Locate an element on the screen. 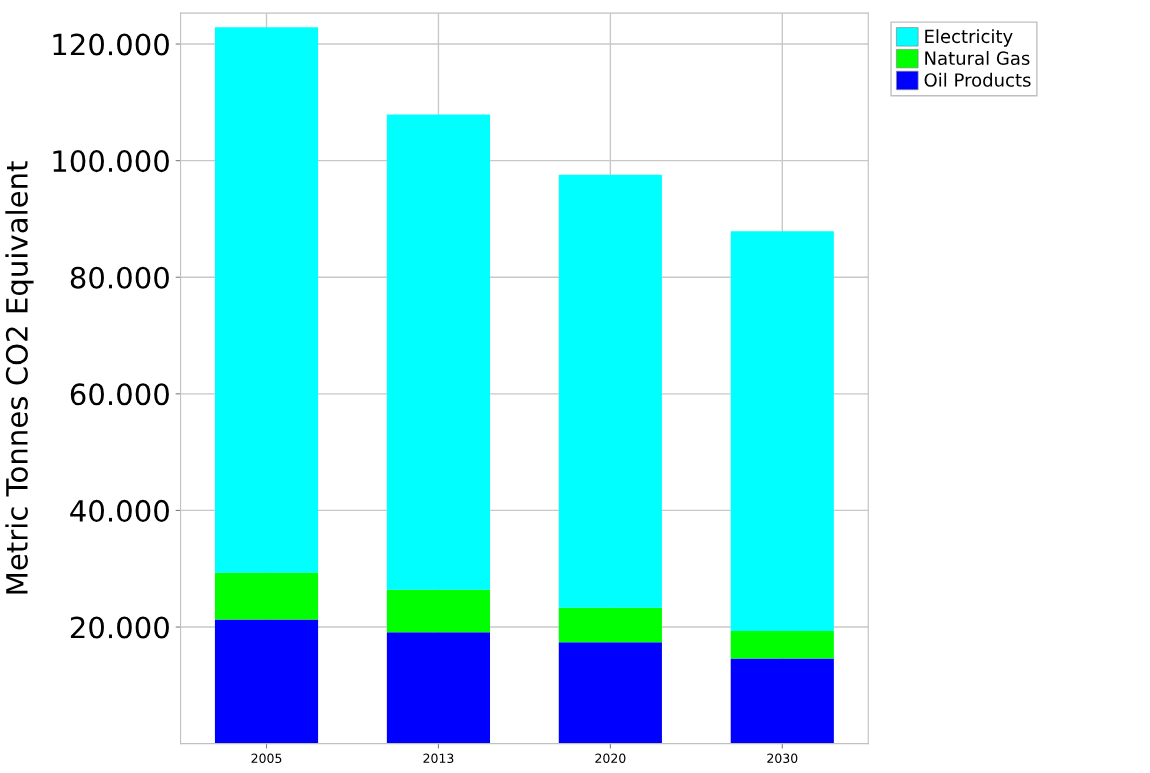 This screenshot has width=1150, height=773. y-tick-label: 20.000 is located at coordinates (119, 627).